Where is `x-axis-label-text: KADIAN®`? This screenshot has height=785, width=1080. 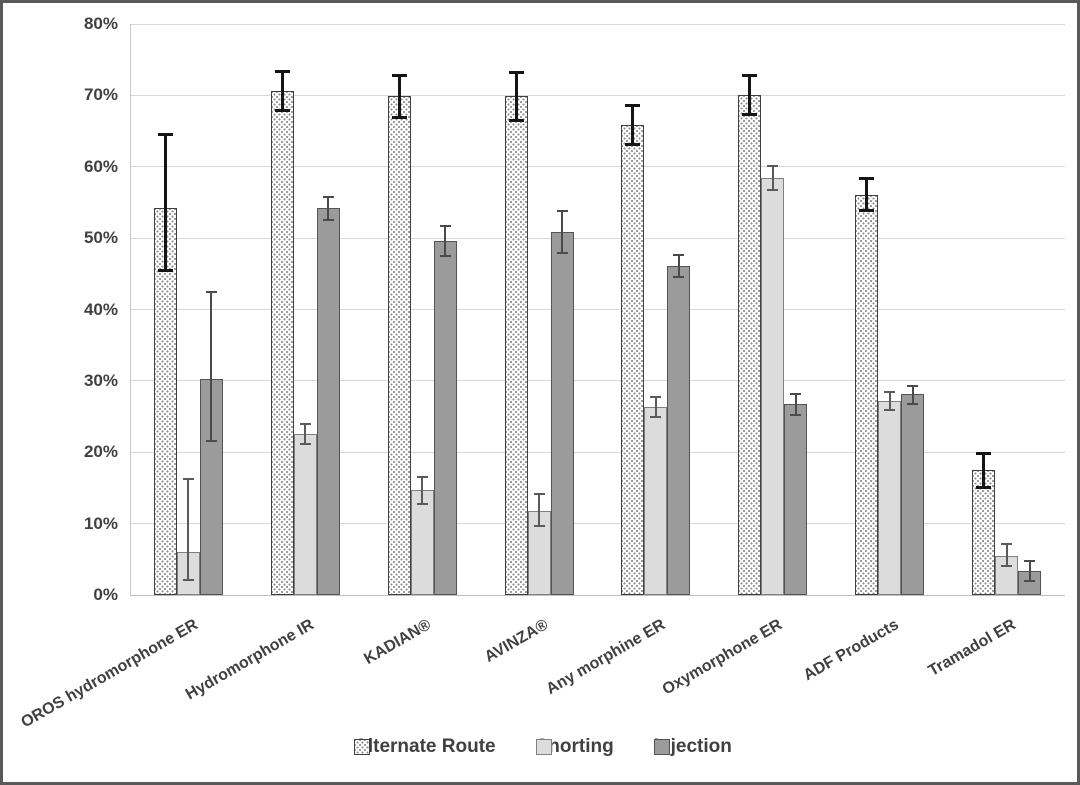 x-axis-label-text: KADIAN® is located at coordinates (398, 642).